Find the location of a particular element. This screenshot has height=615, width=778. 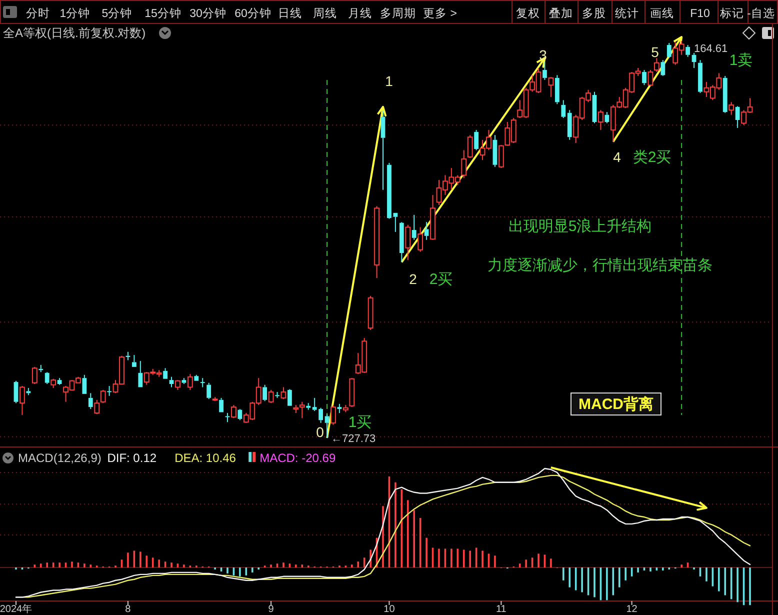

annotation: ←727.73 is located at coordinates (353, 439).